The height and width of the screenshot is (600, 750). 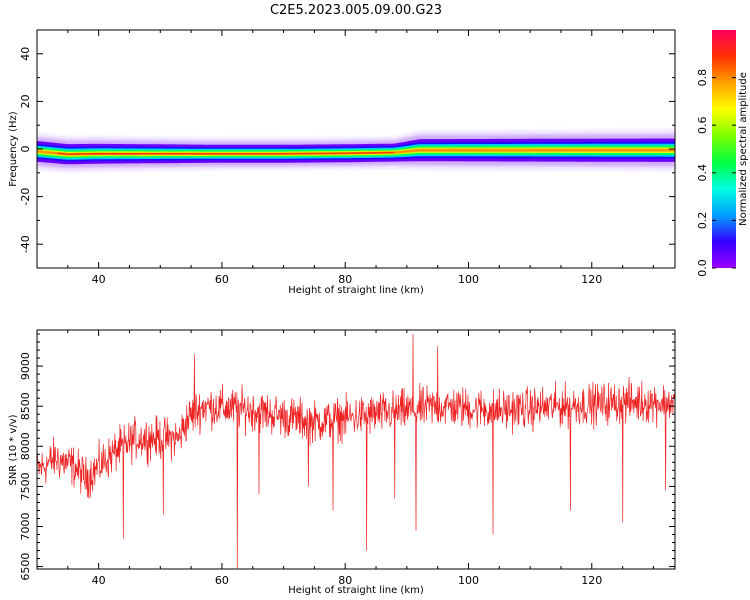 What do you see at coordinates (25, 526) in the screenshot?
I see `snr-ytick-label: 7000` at bounding box center [25, 526].